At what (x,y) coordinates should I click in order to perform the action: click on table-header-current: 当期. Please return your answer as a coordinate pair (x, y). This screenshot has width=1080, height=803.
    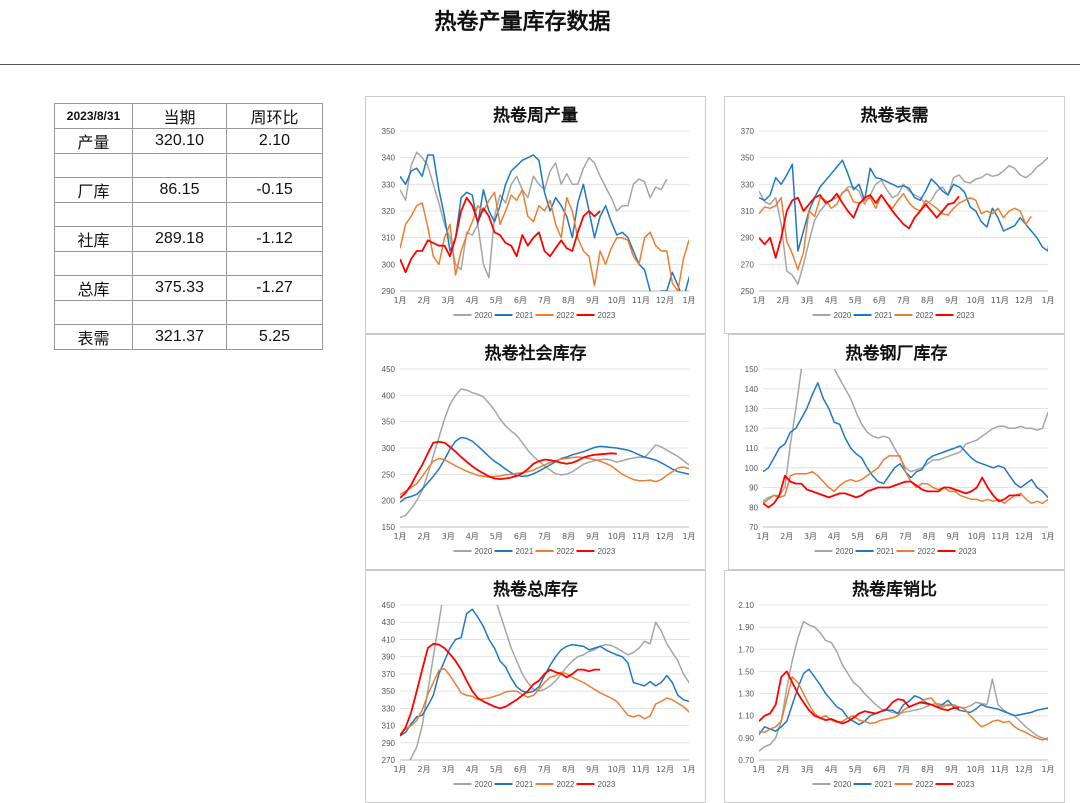
    Looking at the image, I should click on (179, 116).